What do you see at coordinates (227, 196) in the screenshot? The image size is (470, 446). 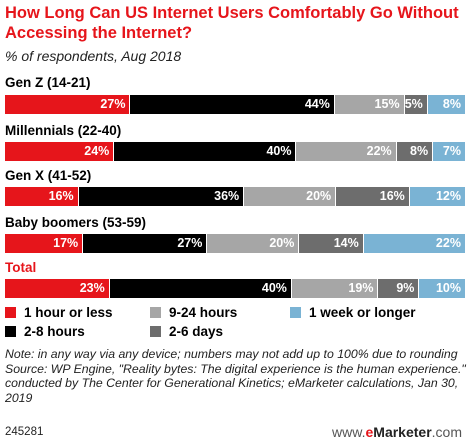 I see `data-label: 36%` at bounding box center [227, 196].